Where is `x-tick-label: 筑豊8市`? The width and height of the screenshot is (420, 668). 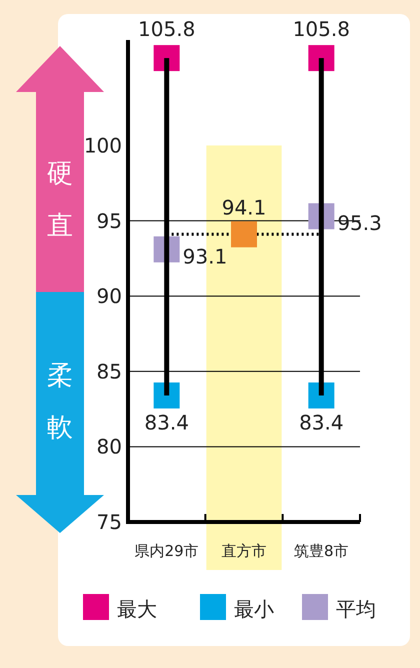
x-tick-label: 筑豊8市 is located at coordinates (321, 551).